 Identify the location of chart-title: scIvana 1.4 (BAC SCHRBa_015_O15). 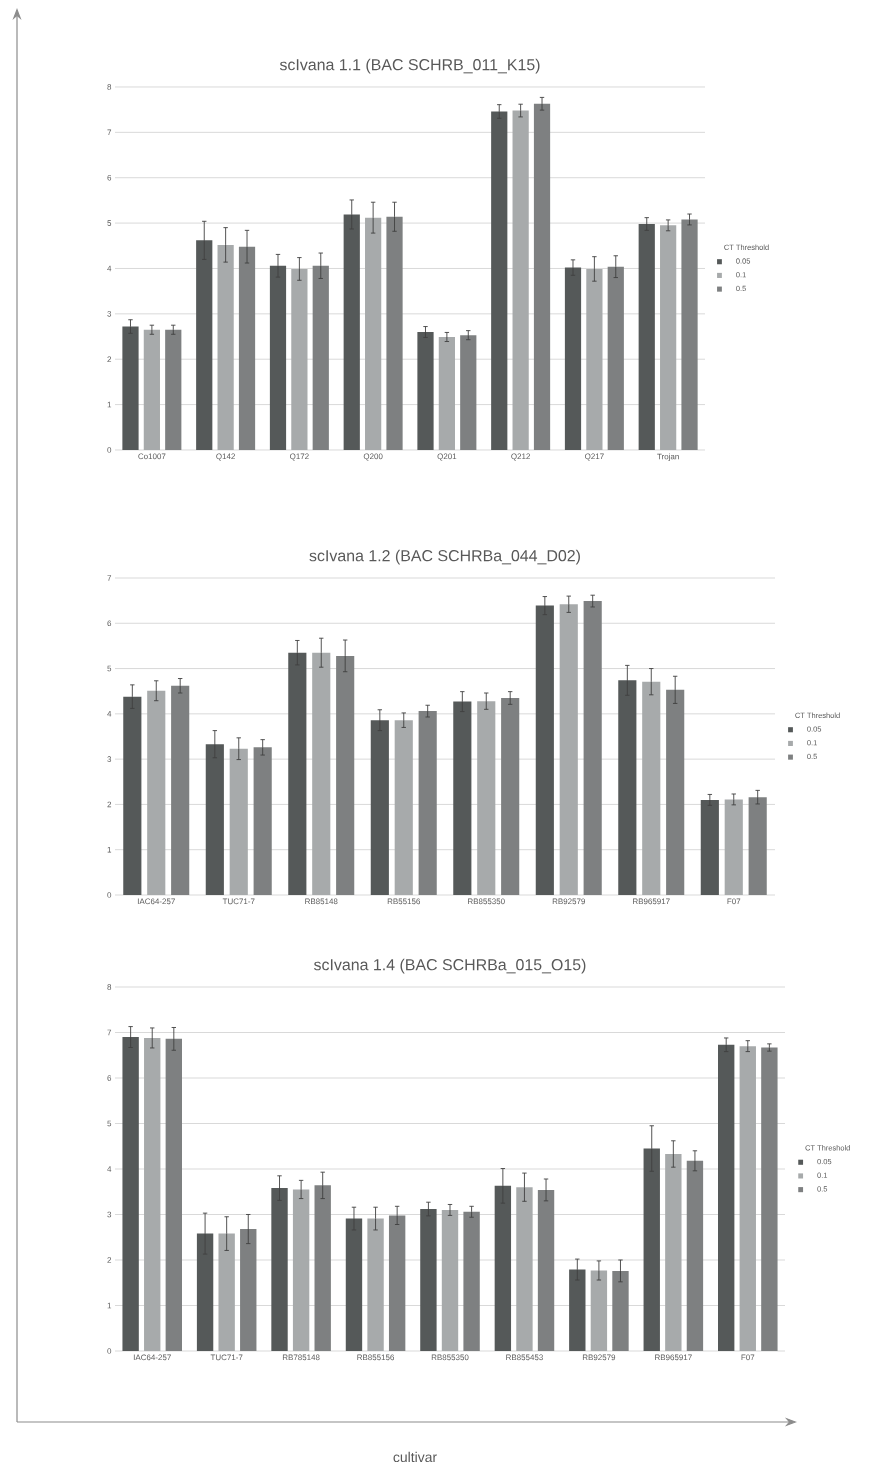
(449, 966).